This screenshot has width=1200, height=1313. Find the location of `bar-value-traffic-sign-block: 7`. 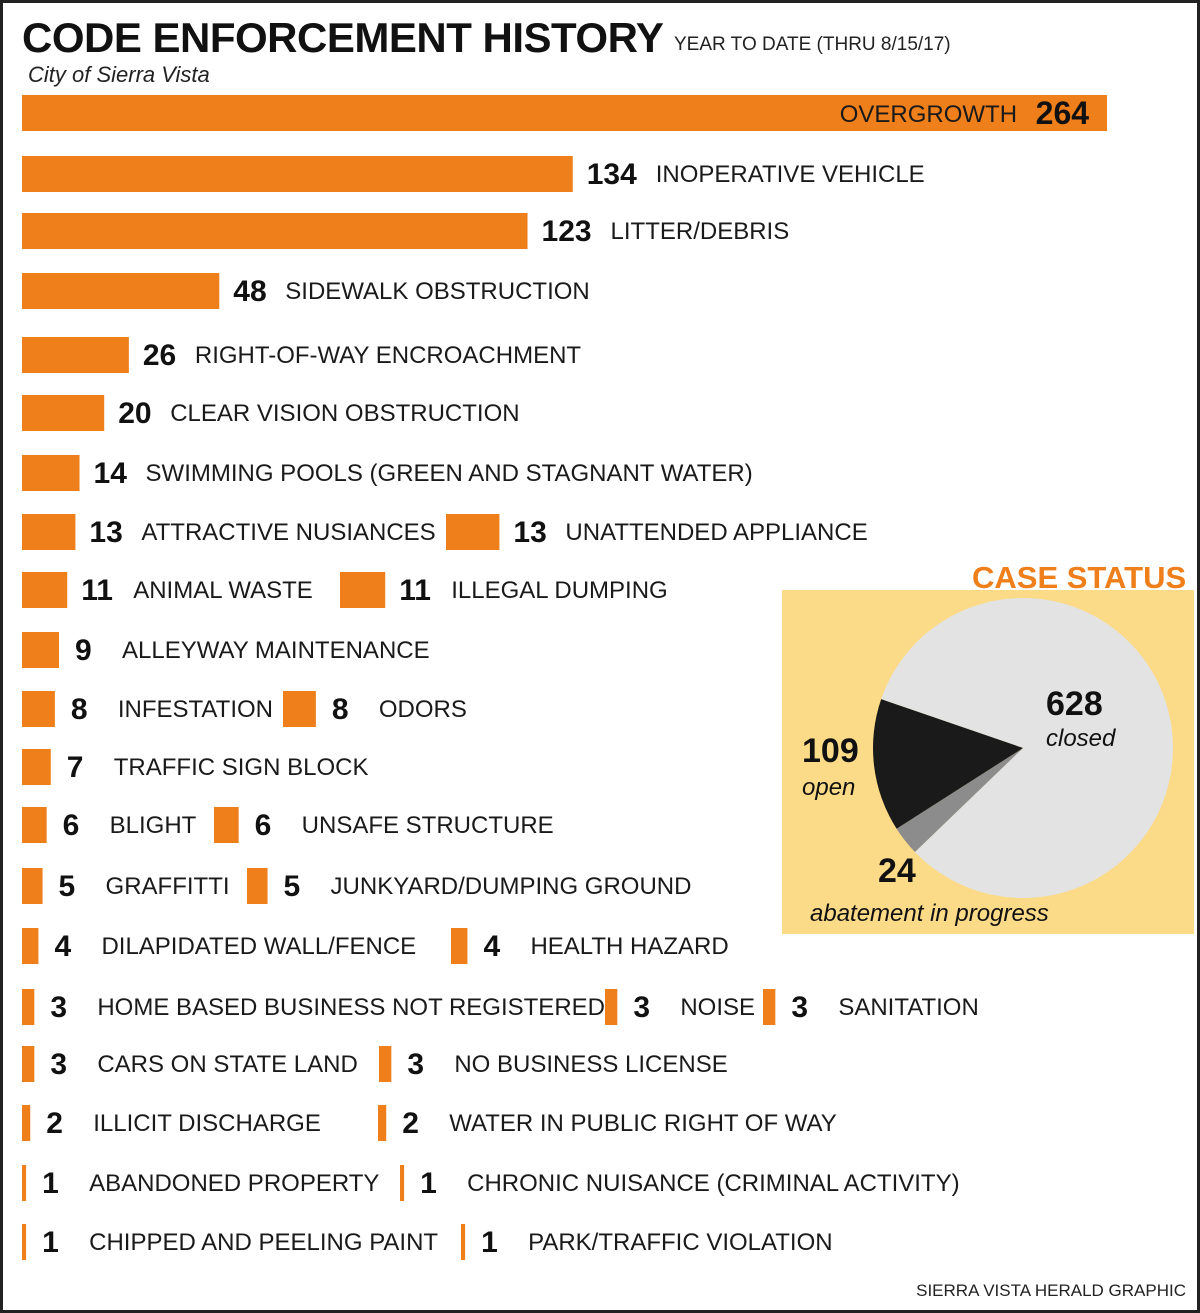

bar-value-traffic-sign-block: 7 is located at coordinates (75, 767).